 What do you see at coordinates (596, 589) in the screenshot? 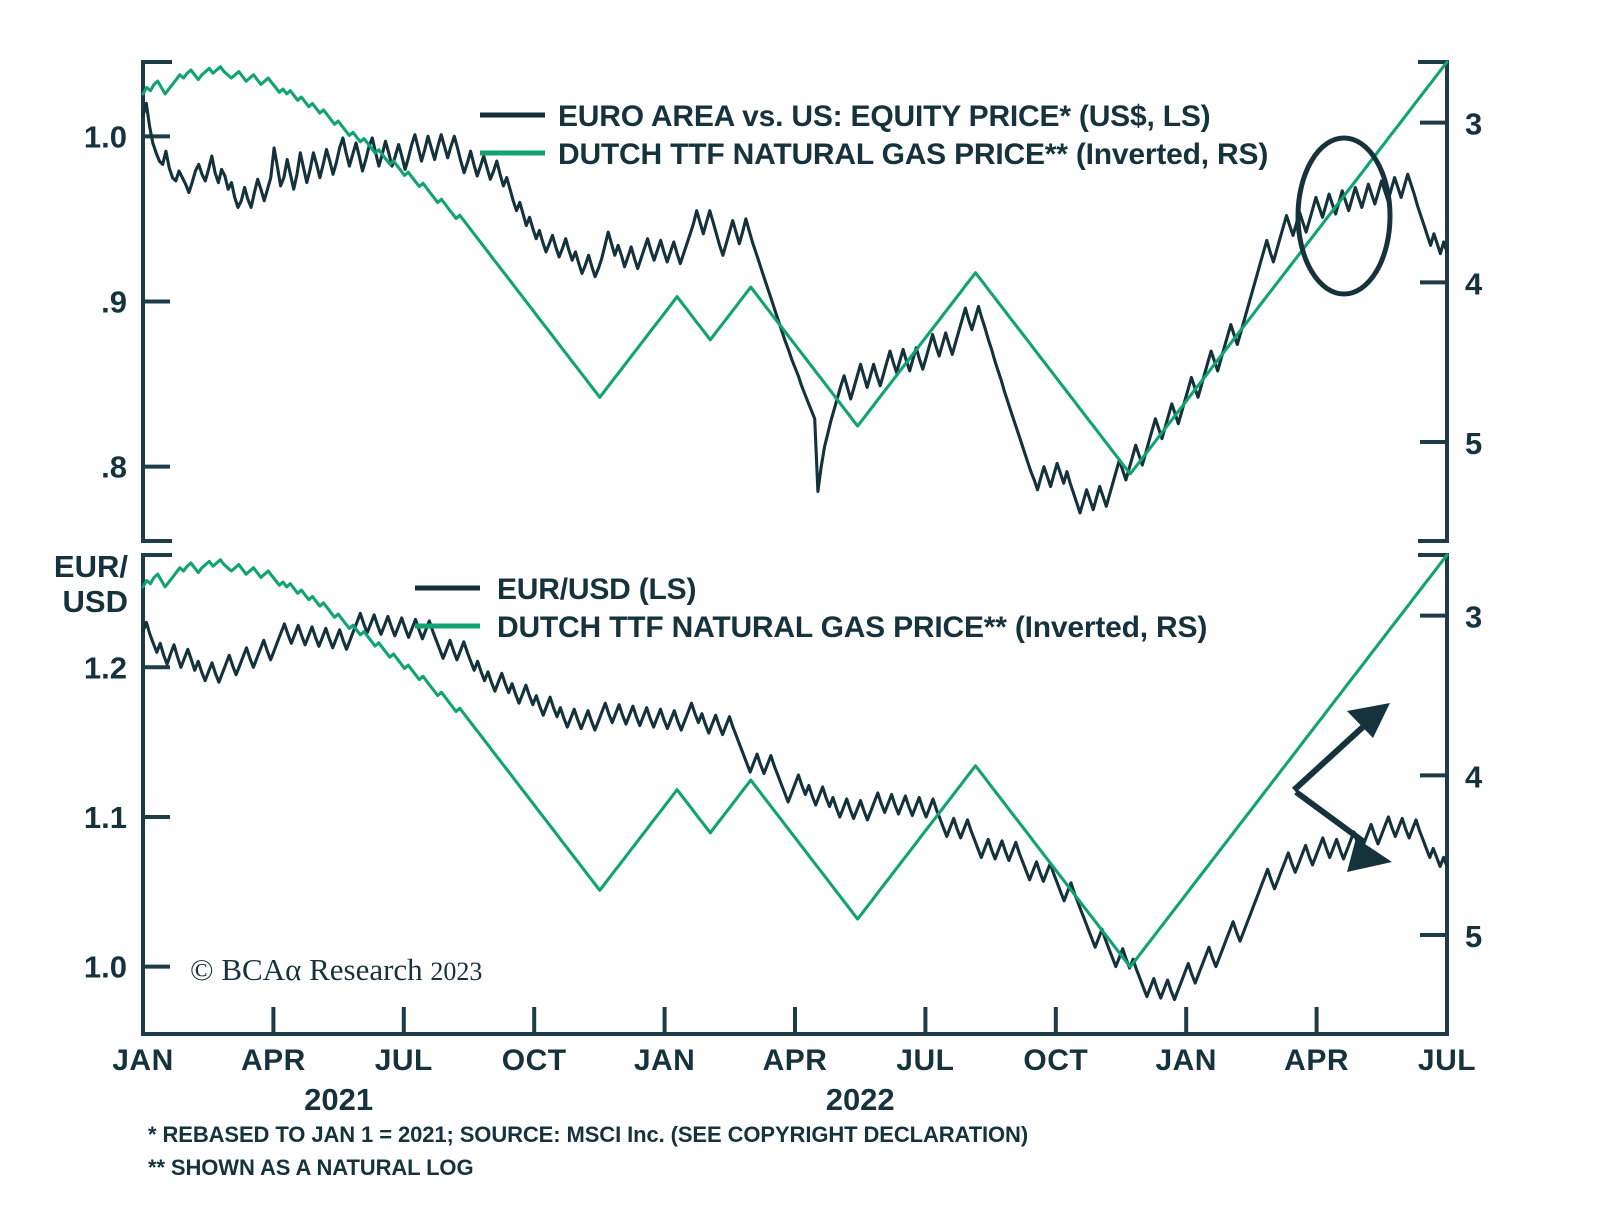
I see `legend-label-eurusd: EUR/USD (LS)` at bounding box center [596, 589].